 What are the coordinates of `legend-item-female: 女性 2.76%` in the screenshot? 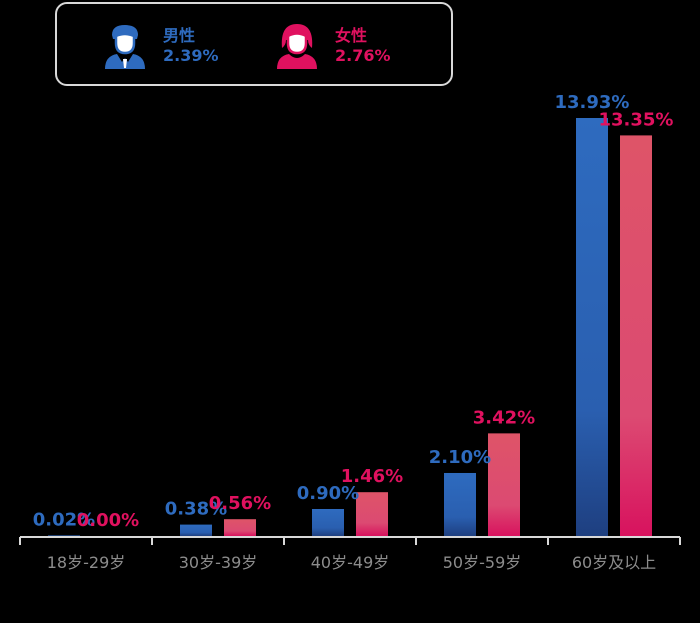 It's located at (332, 46).